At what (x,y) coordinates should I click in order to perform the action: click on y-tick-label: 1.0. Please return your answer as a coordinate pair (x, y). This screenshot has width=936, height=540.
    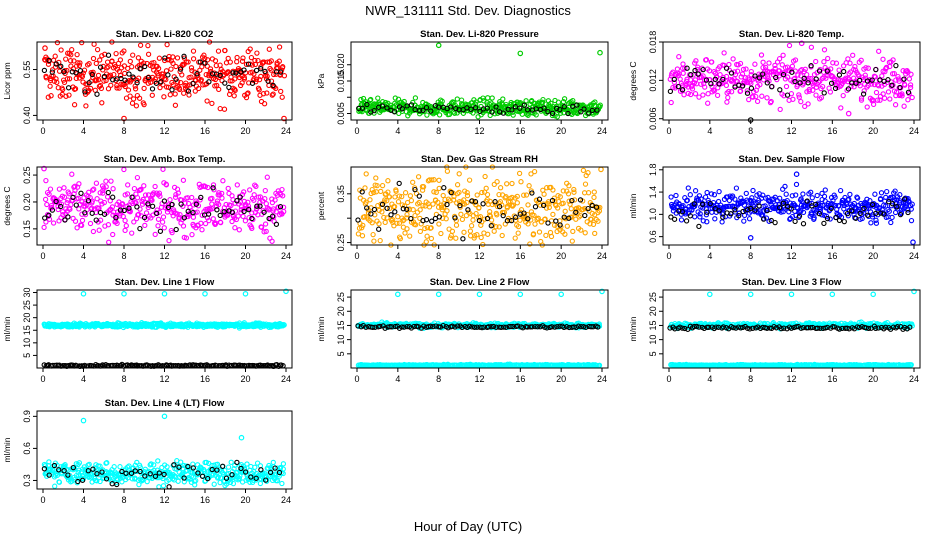
    Looking at the image, I should click on (653, 214).